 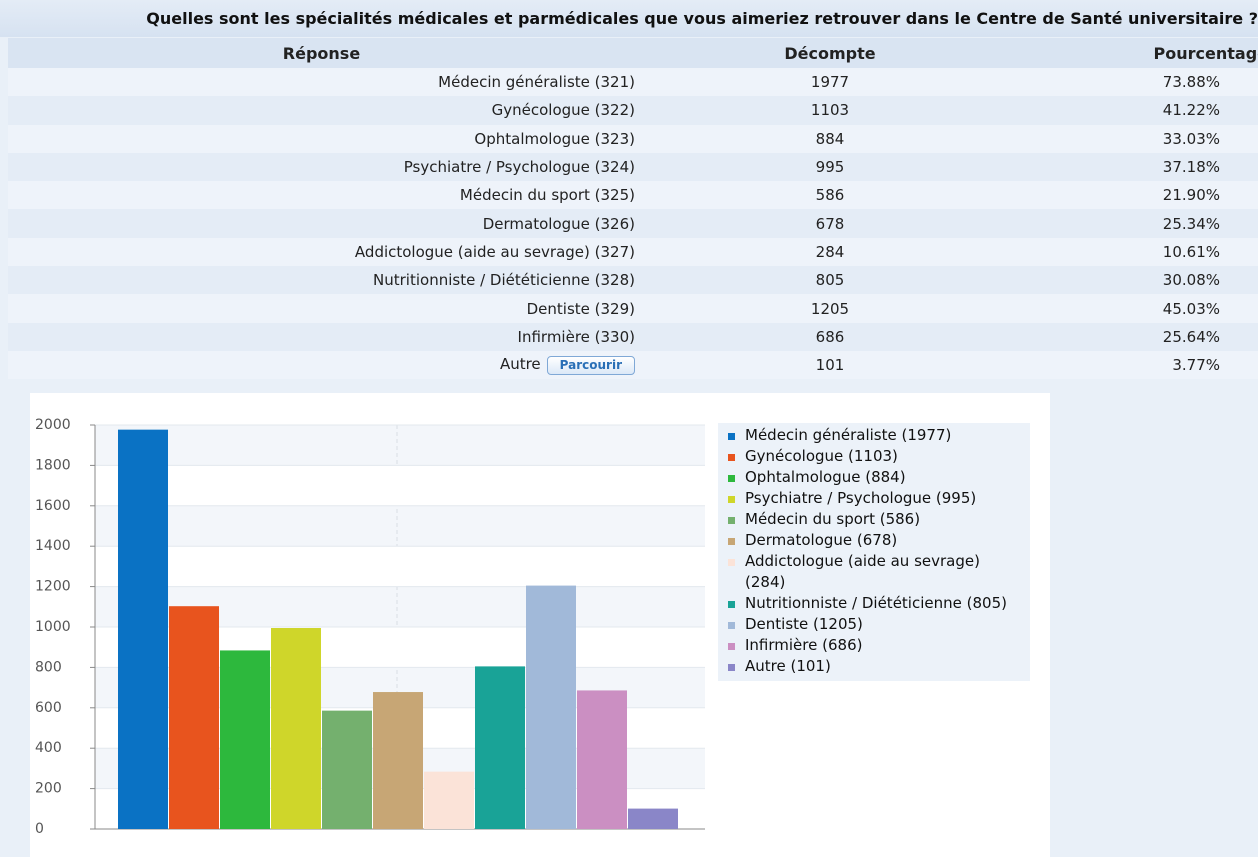 I want to click on cell-text: Médecin du sport (325), so click(x=547, y=195).